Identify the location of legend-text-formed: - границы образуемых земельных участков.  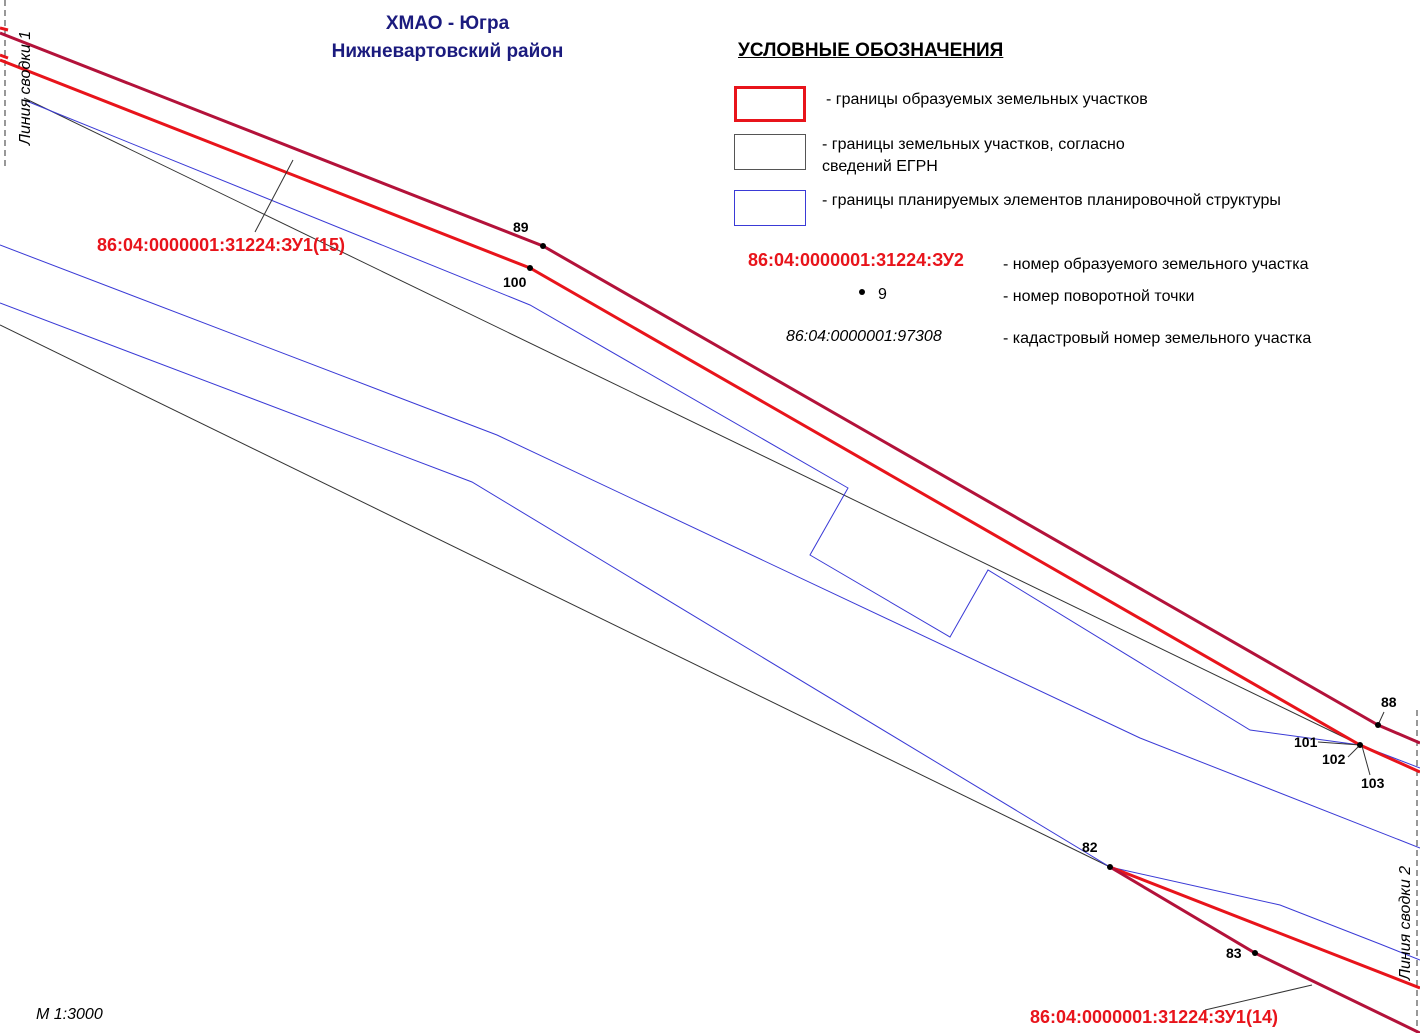
(987, 99).